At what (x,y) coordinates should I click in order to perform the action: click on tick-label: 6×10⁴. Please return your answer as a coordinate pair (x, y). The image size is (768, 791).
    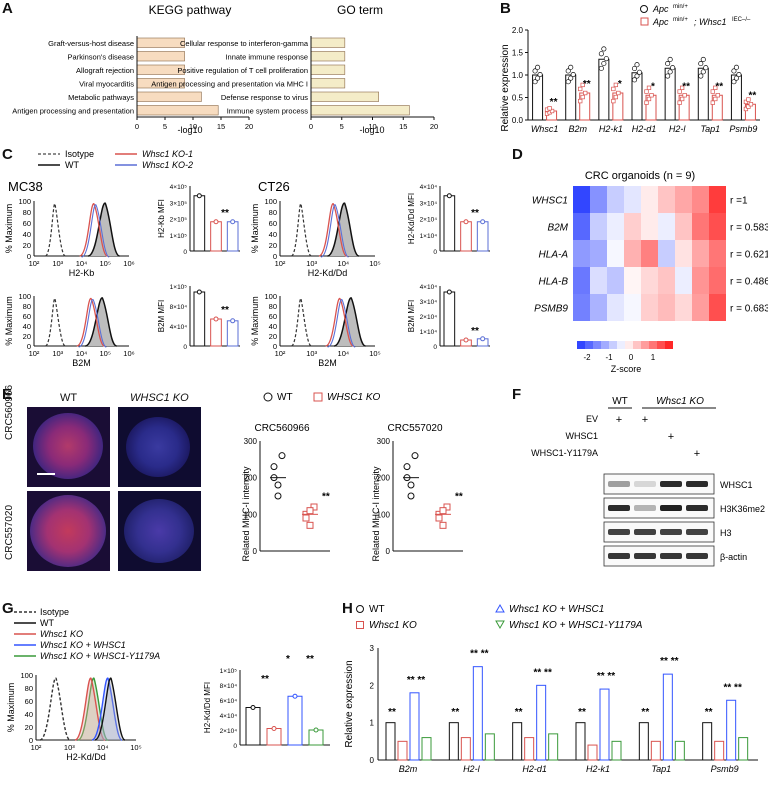
    Looking at the image, I should click on (229, 701).